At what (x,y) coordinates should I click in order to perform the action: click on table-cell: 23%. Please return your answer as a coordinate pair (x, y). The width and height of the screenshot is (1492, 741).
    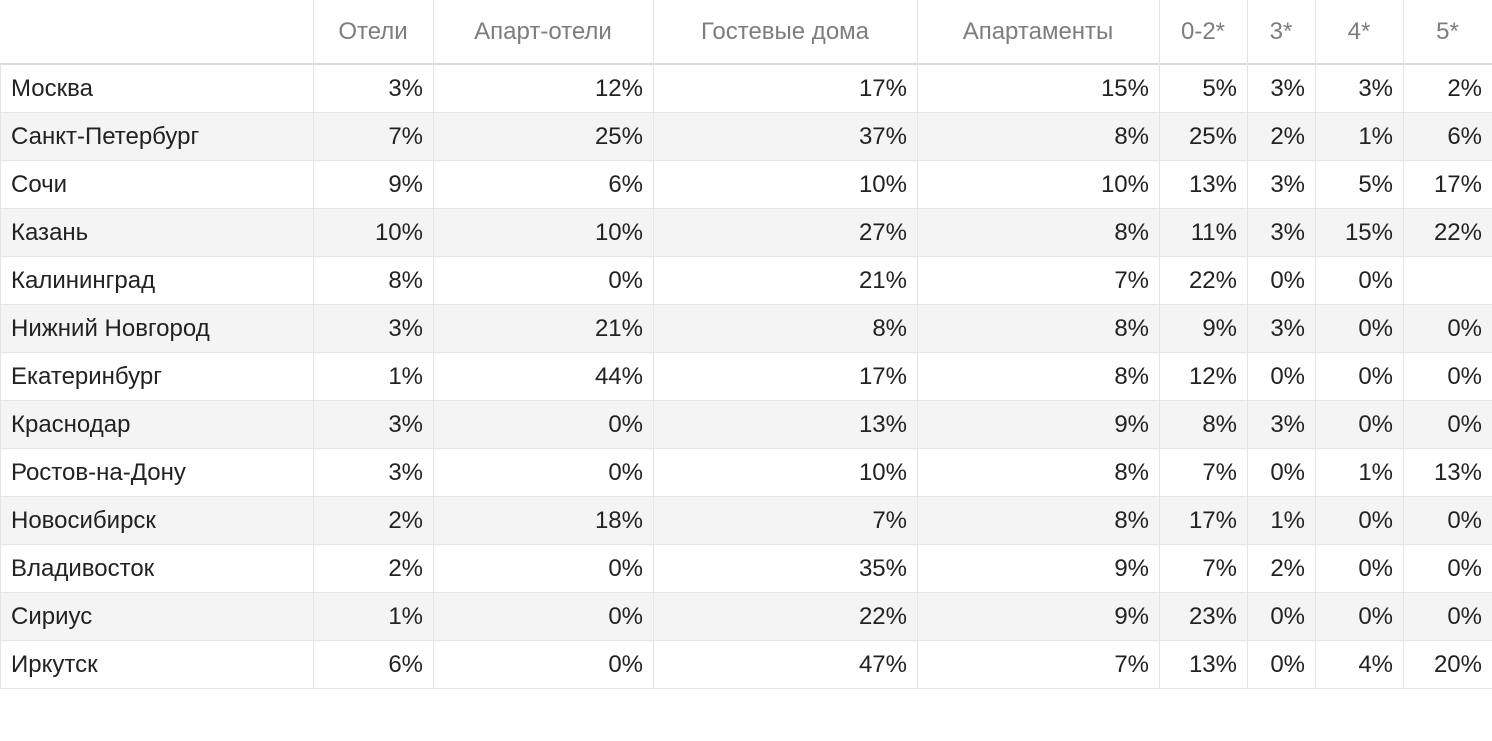
    Looking at the image, I should click on (1212, 617).